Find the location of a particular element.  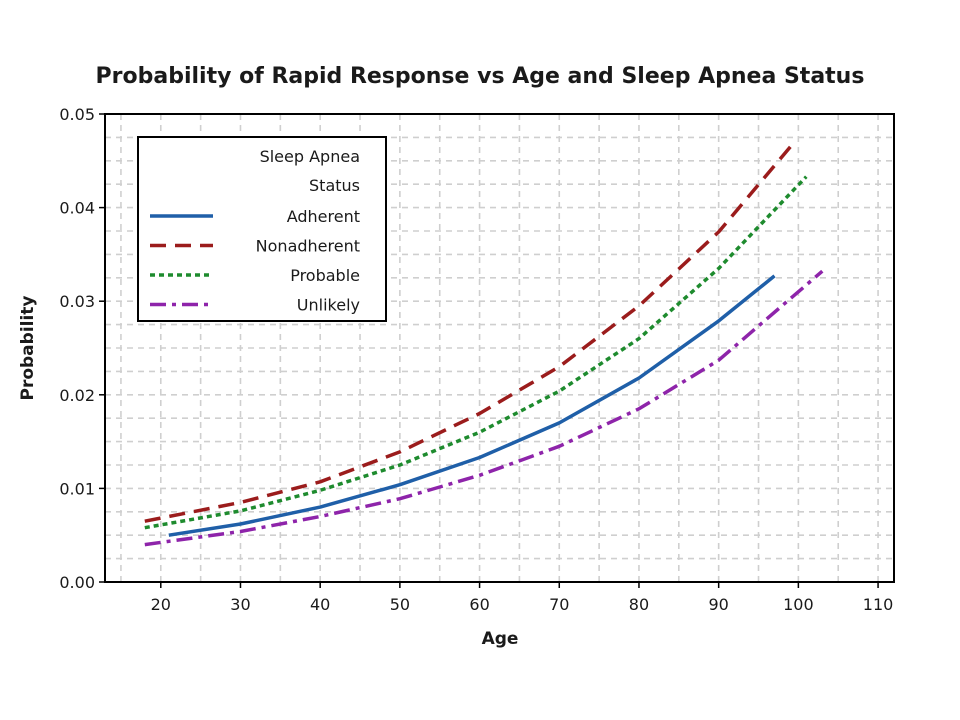

y-tick-label: 0.02 is located at coordinates (77, 395).